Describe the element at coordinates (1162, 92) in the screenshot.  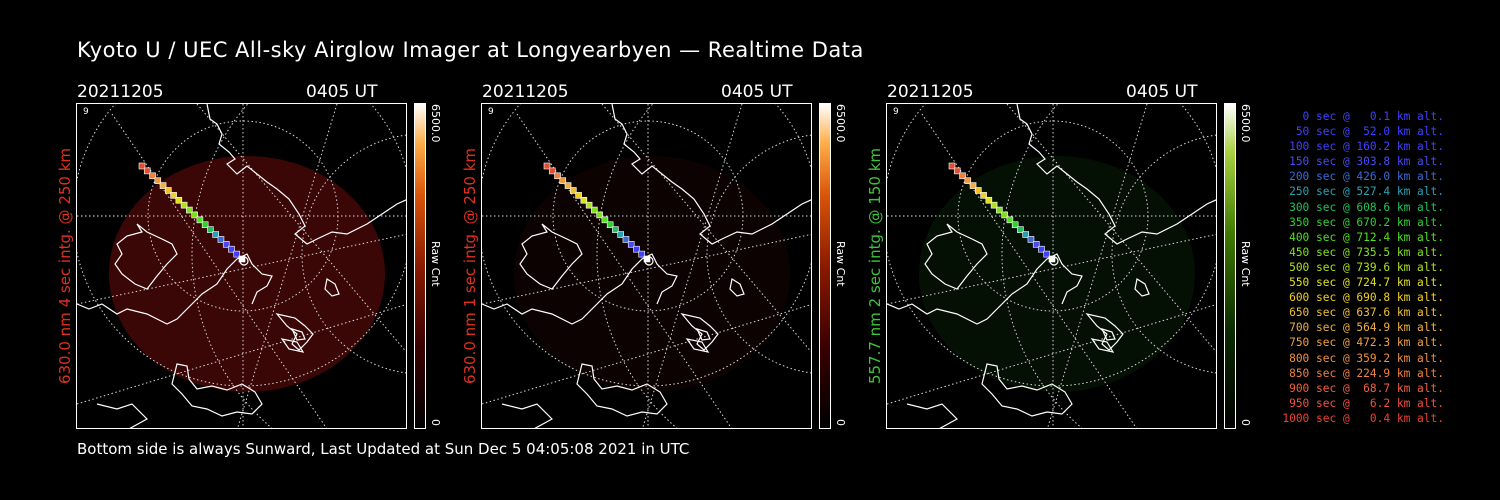
I see `panel-3-time: 0405 UT` at that location.